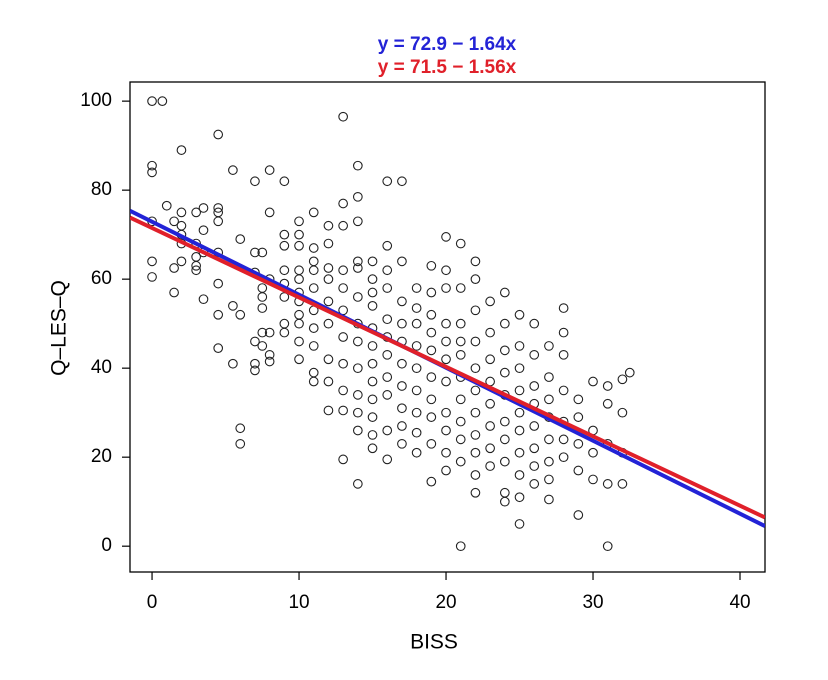 This screenshot has width=828, height=680. I want to click on x-tick-label: 20, so click(445, 602).